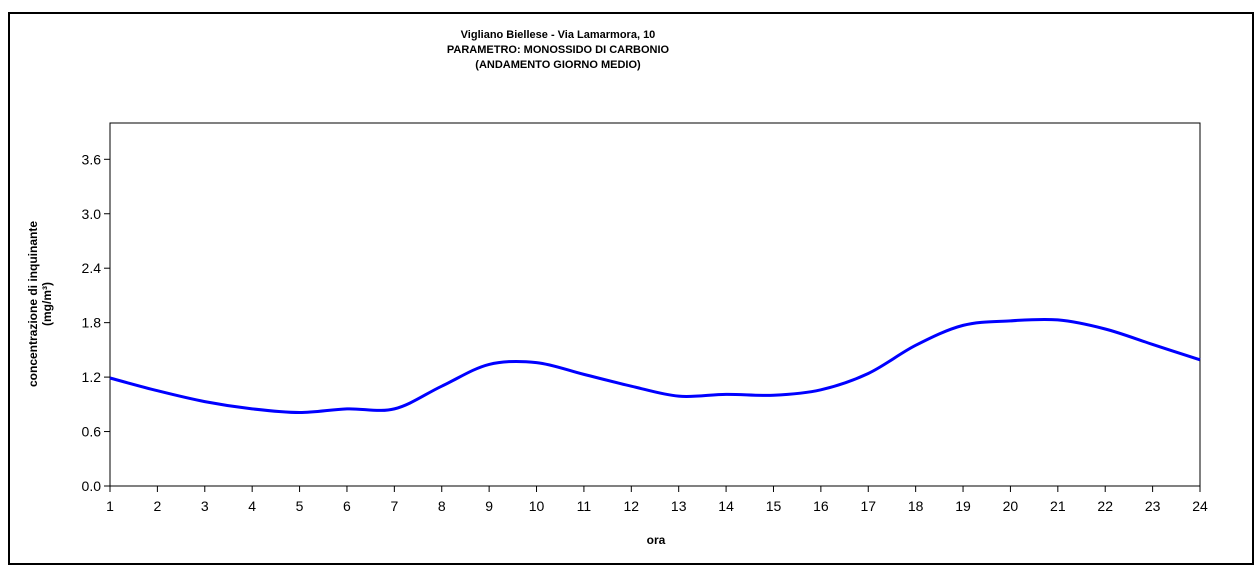  Describe the element at coordinates (205, 506) in the screenshot. I see `x-tick-label: 3` at that location.